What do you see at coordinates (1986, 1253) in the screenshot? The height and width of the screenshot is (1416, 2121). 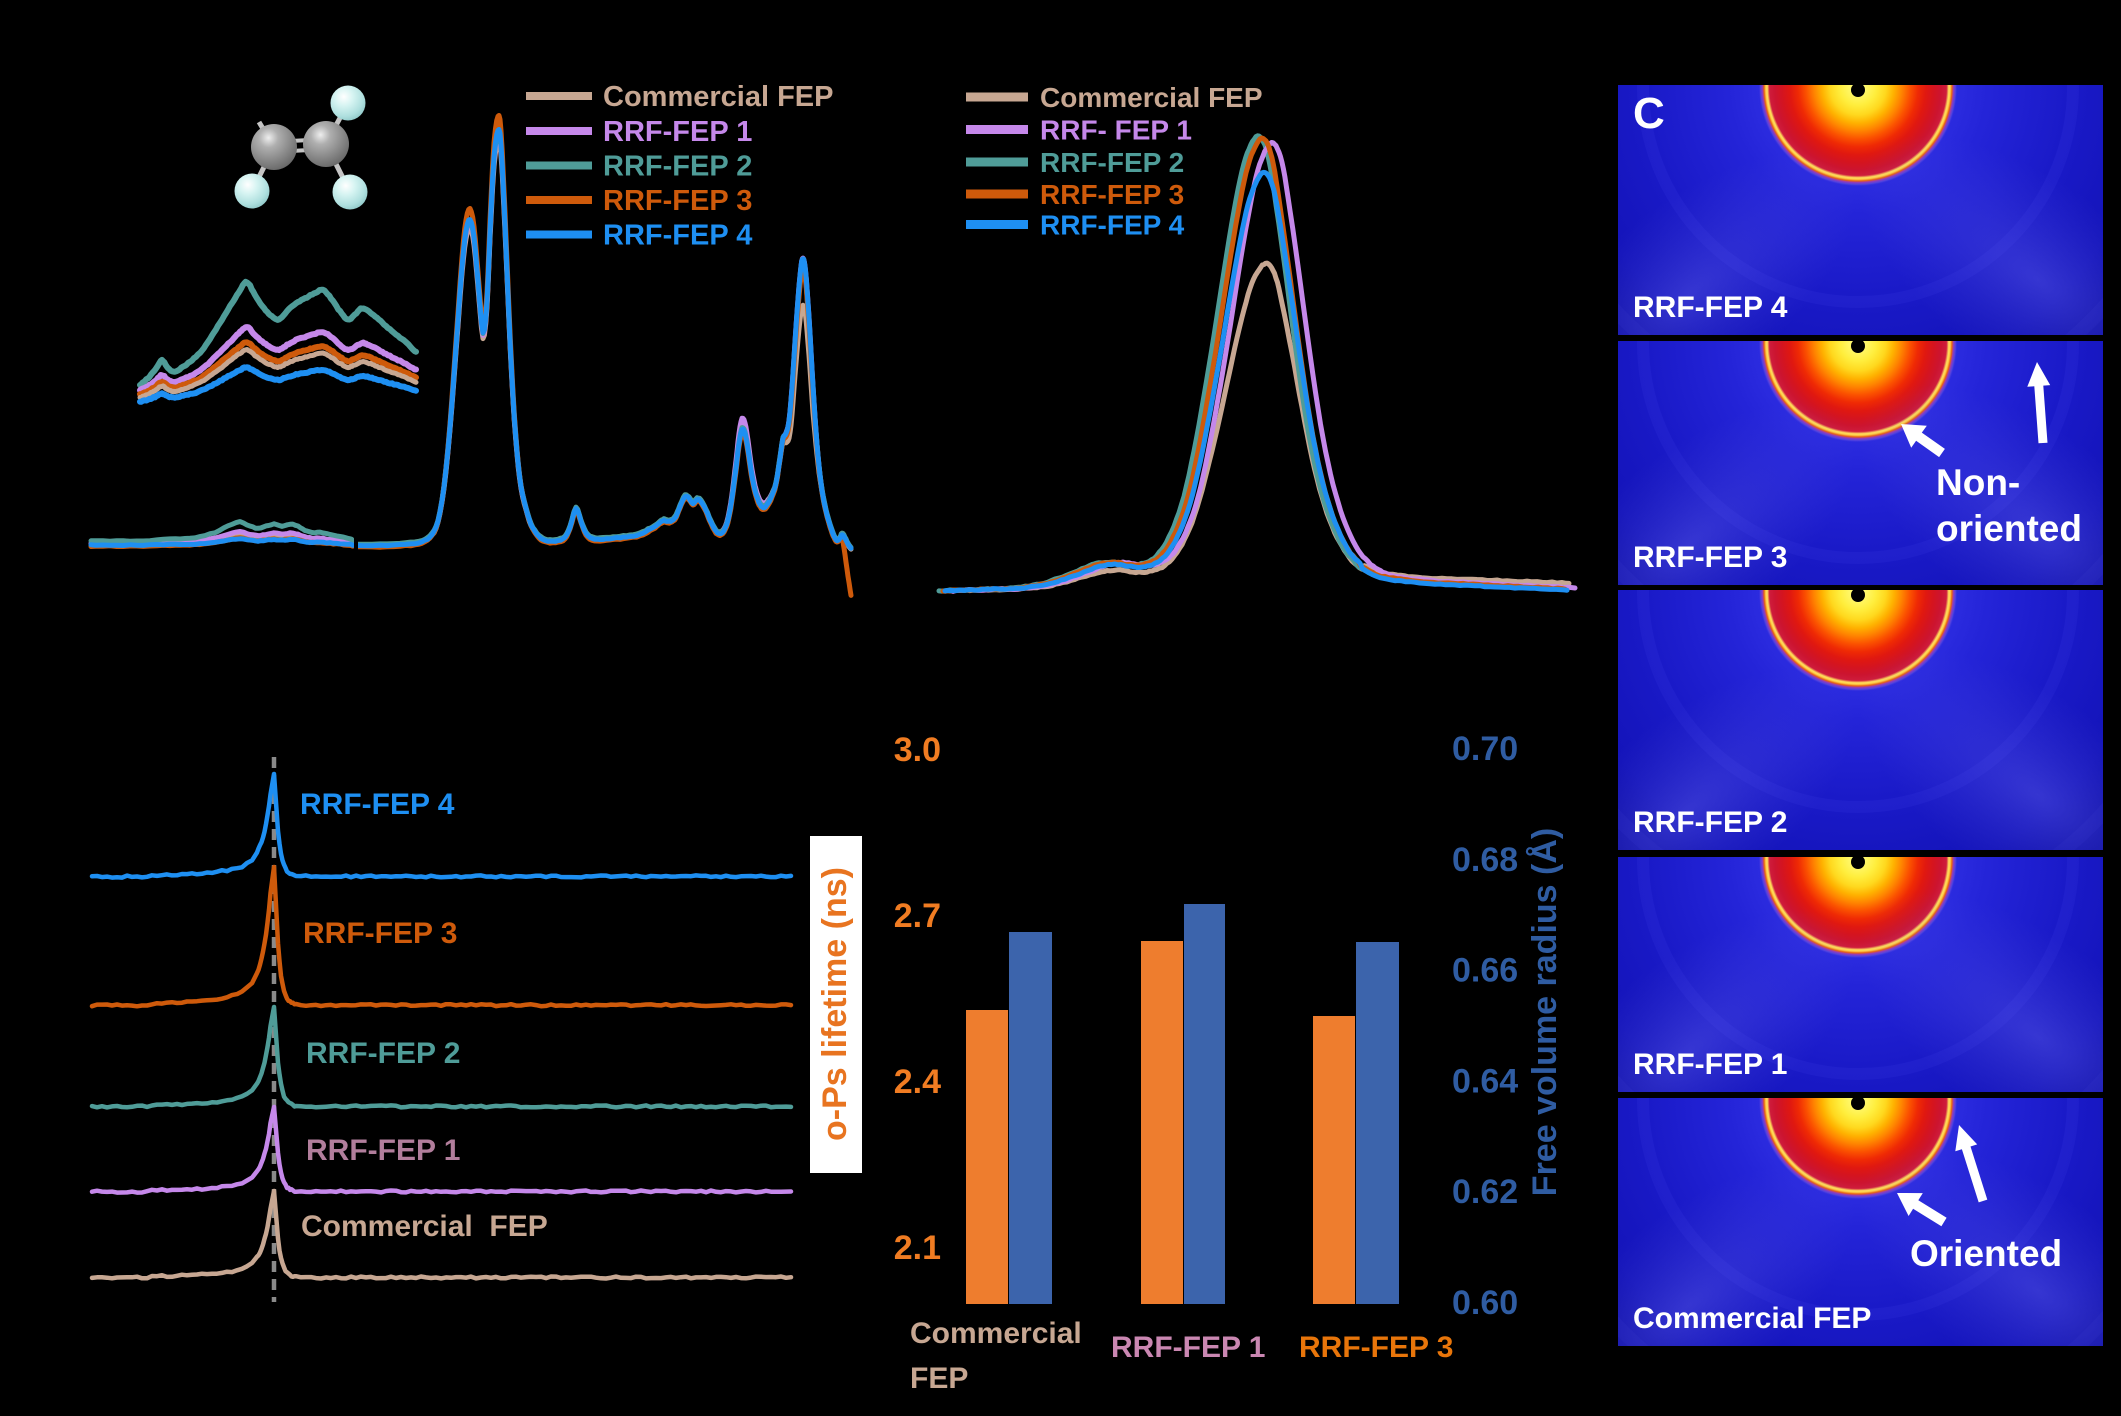 I see `svg-text: Oriented` at bounding box center [1986, 1253].